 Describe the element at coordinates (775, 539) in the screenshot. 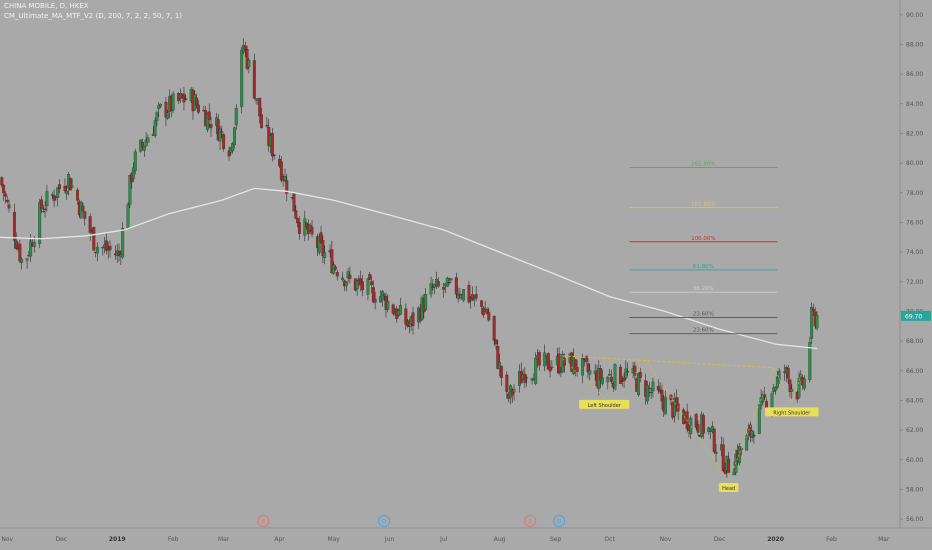

I see `time-label: 2020` at that location.